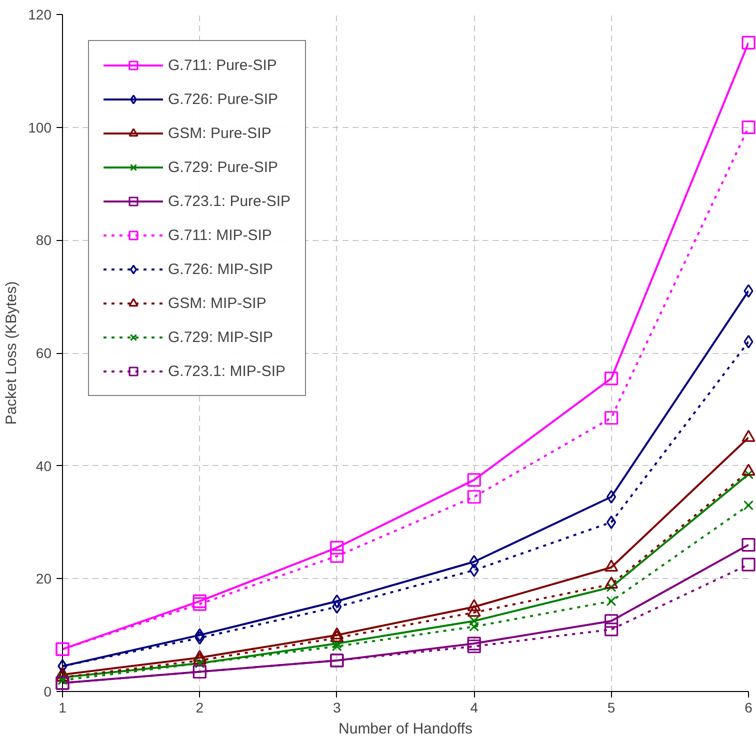 This screenshot has height=740, width=756. Describe the element at coordinates (44, 353) in the screenshot. I see `y-tick-label: 60` at that location.